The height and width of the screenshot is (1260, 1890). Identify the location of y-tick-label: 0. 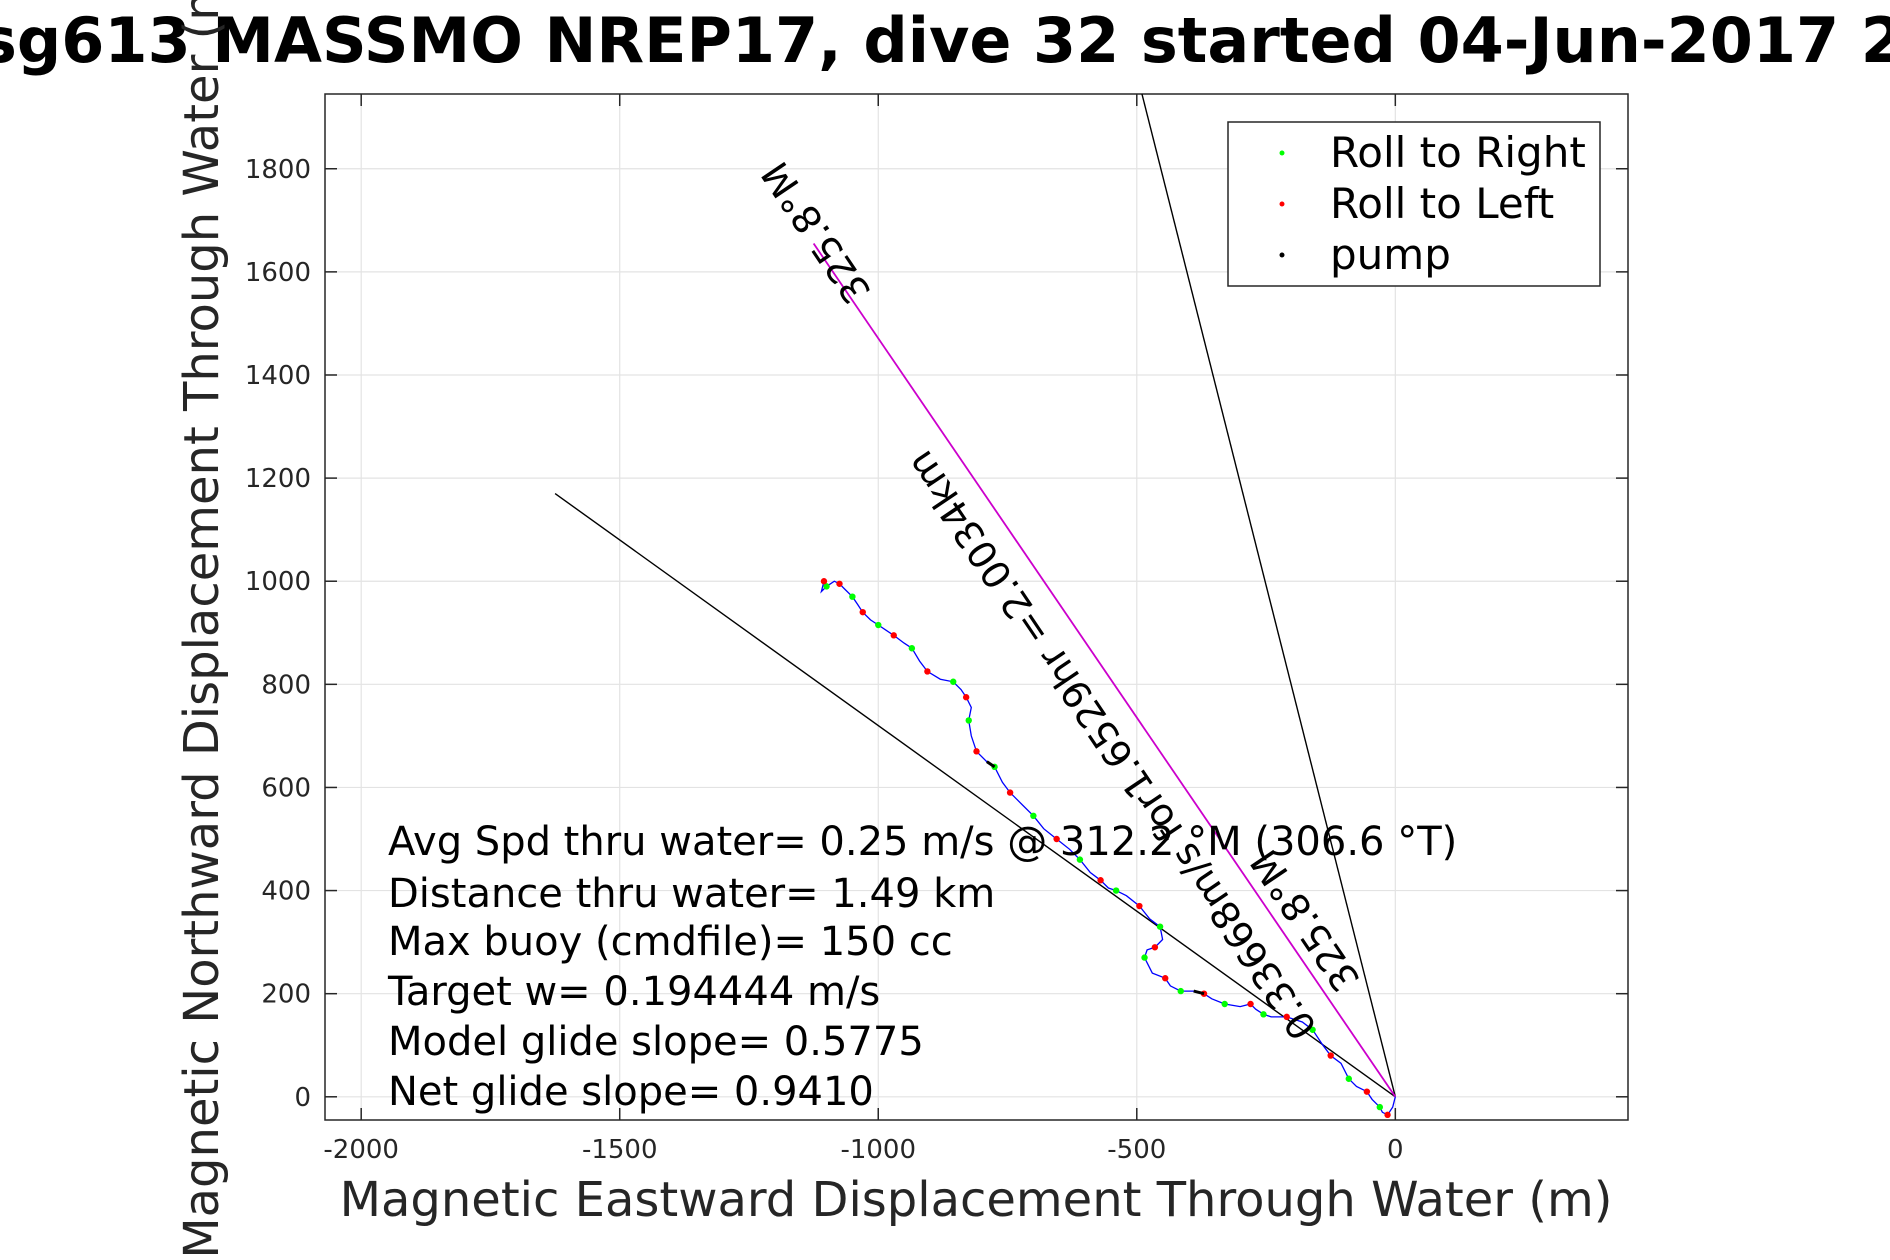
(302, 1098).